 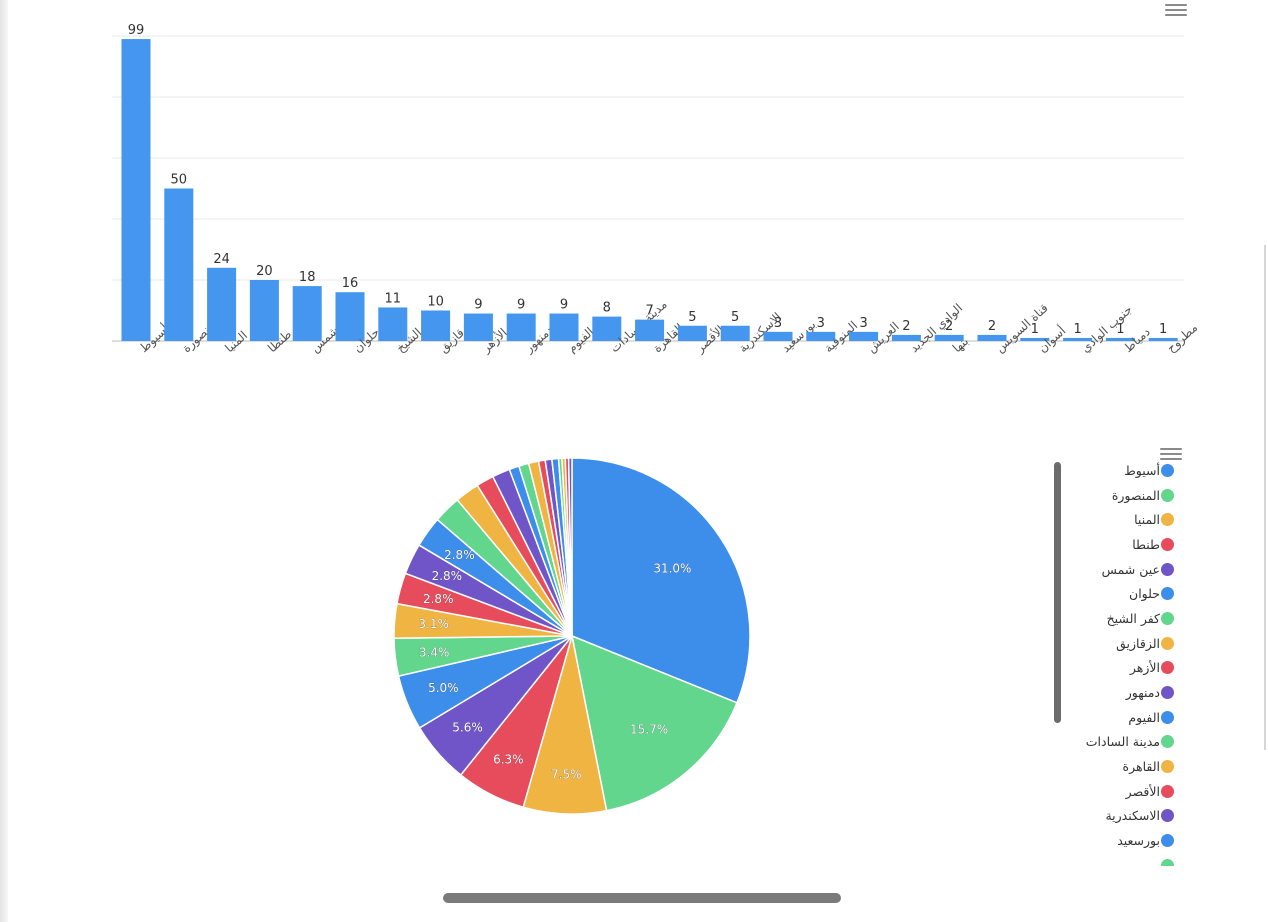 What do you see at coordinates (649, 311) in the screenshot?
I see `bar-data-label: 7` at bounding box center [649, 311].